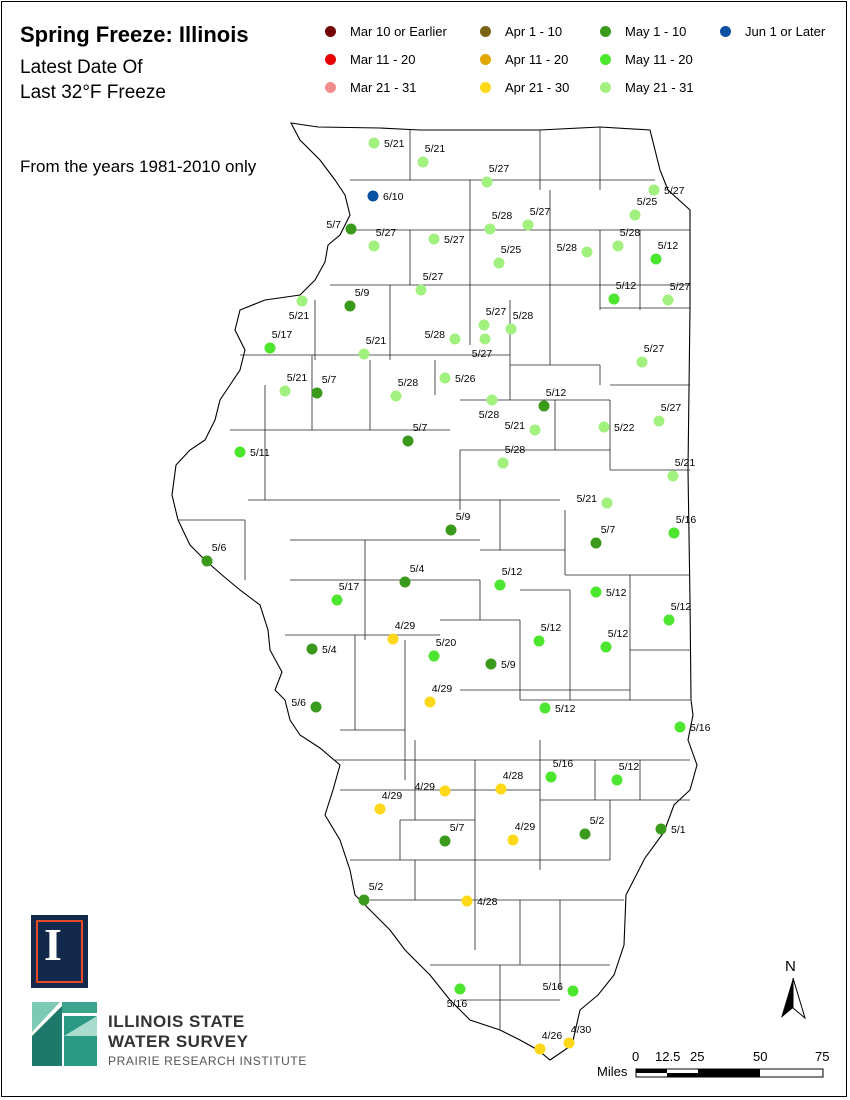 The width and height of the screenshot is (850, 1100). I want to click on legend-item: Mar 11 - 20, so click(370, 59).